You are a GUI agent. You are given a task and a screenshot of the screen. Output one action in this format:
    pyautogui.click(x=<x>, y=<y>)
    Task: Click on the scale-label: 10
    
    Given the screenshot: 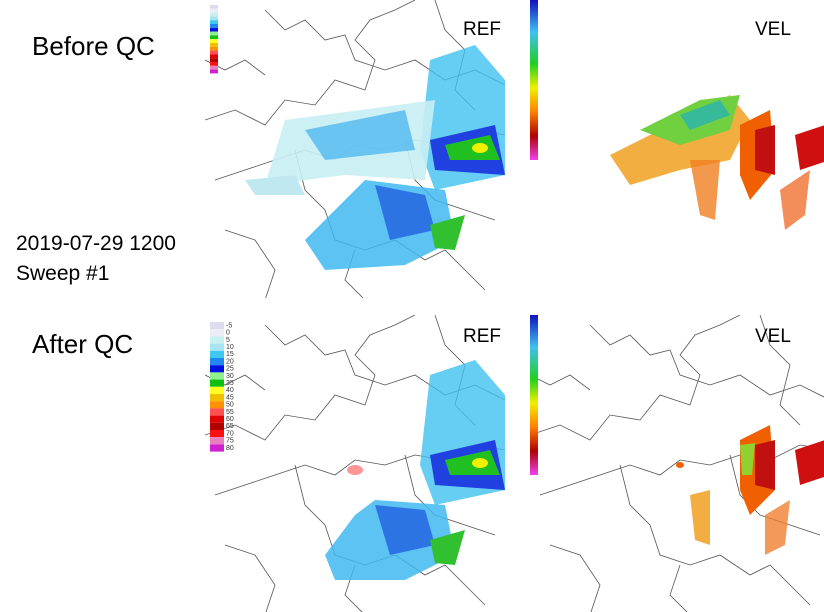 What is the action you would take?
    pyautogui.click(x=230, y=347)
    